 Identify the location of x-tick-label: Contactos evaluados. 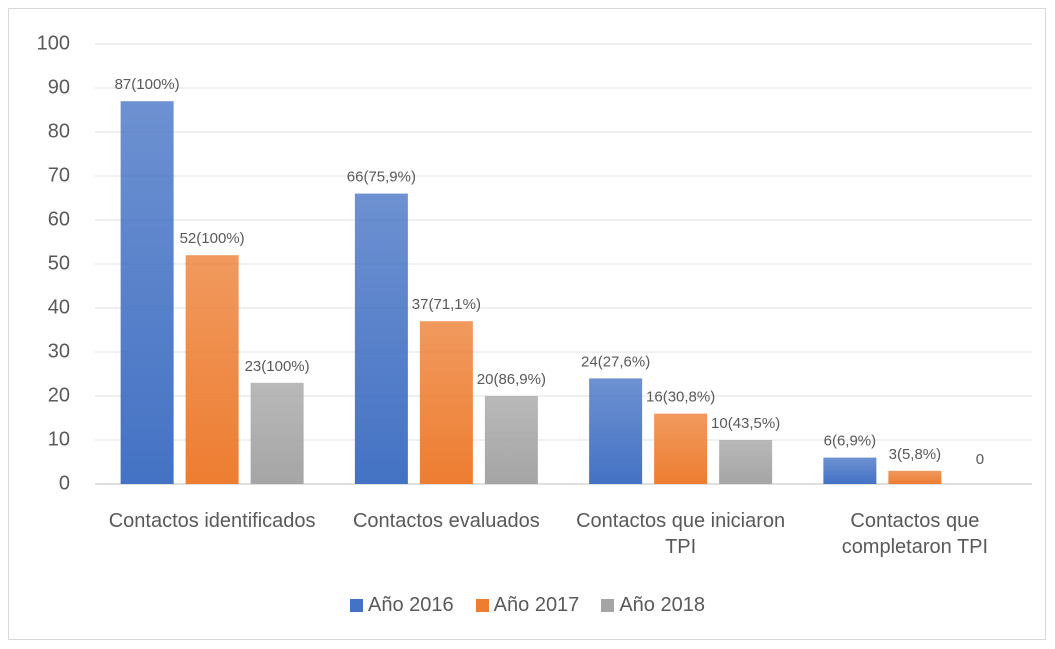
(446, 521).